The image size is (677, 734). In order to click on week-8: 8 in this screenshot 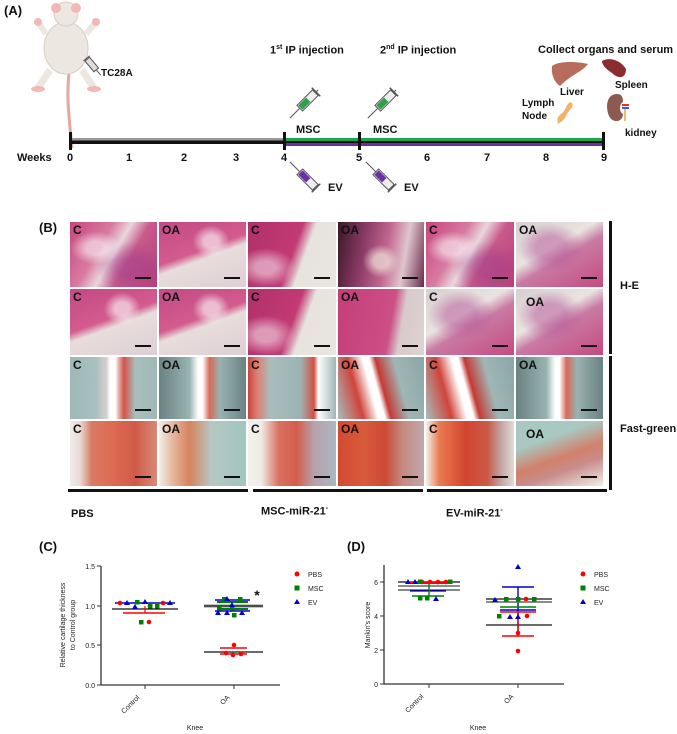, I will do `click(546, 158)`.